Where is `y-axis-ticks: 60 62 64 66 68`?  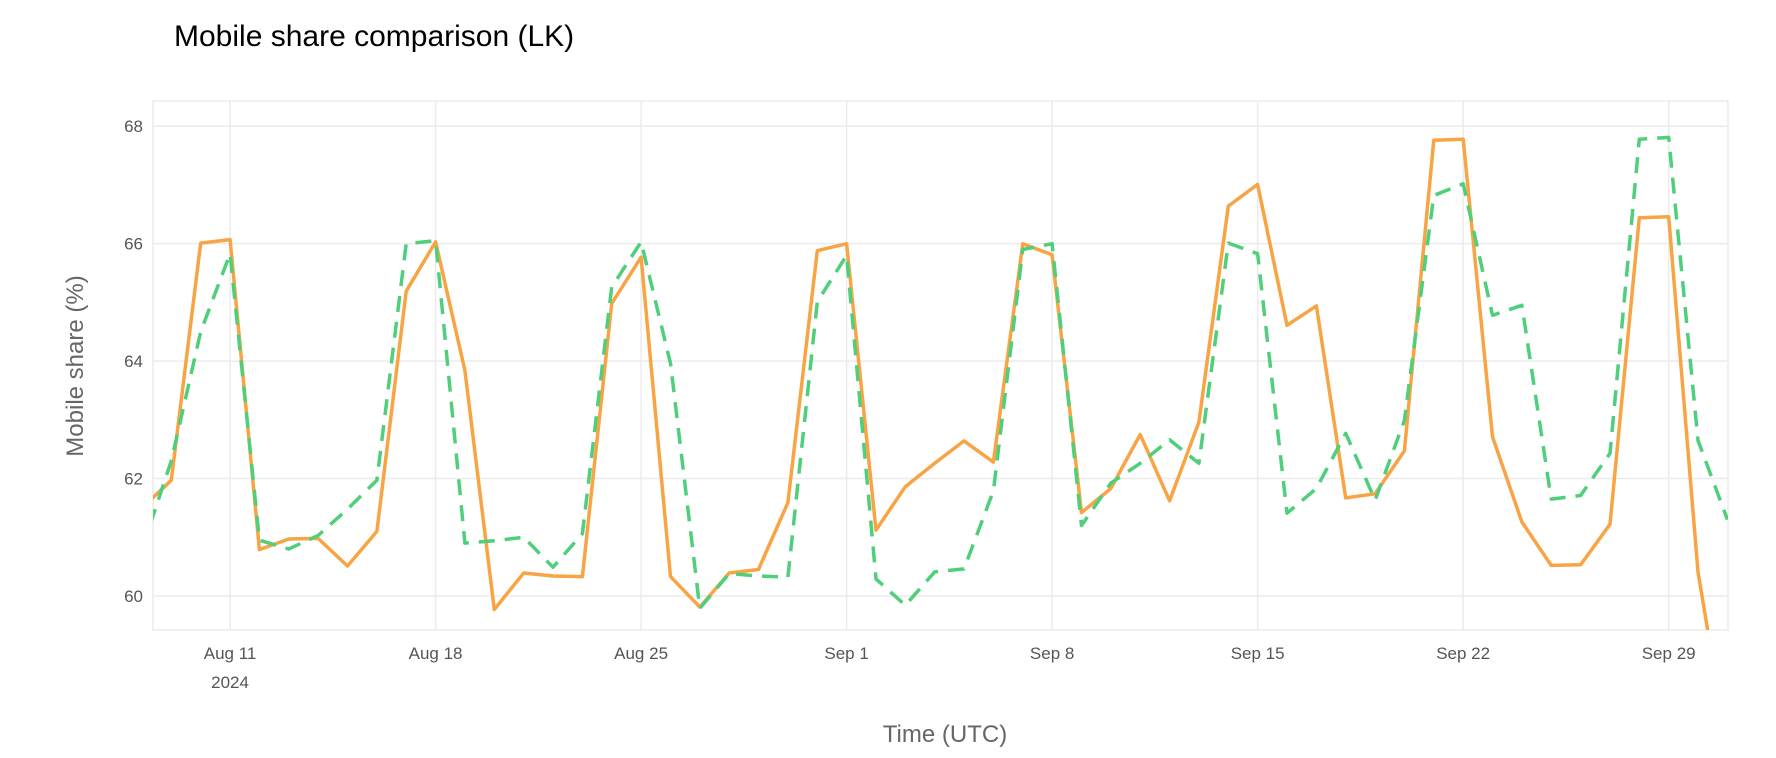 y-axis-ticks: 60 62 64 66 68 is located at coordinates (133, 361).